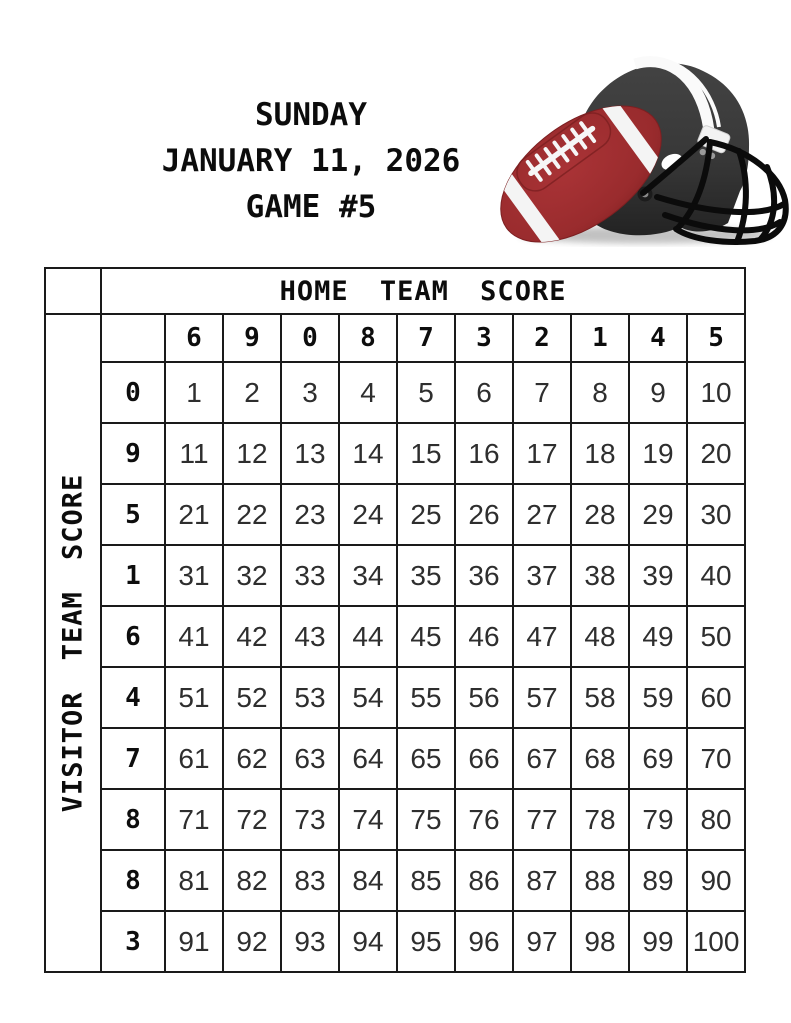  I want to click on square-87: 87, so click(542, 880).